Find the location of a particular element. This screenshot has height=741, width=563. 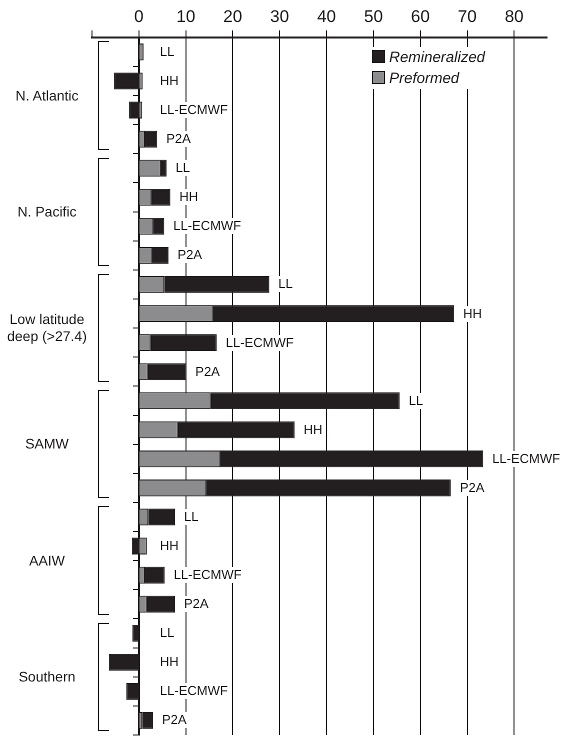

text: Low latitude deep (>27.4) is located at coordinates (47, 328).